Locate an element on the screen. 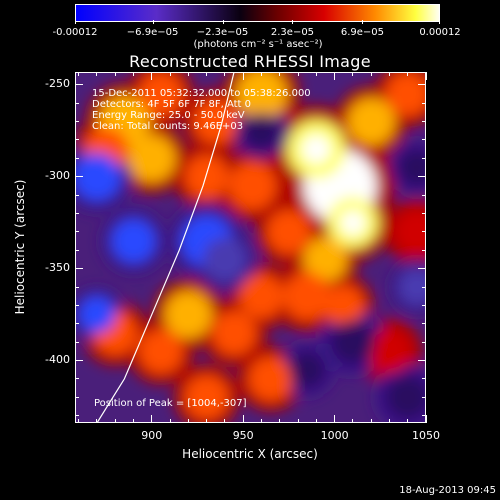 This screenshot has width=500, height=500. info-time-range: 15-Dec-2011 05:32:32.000 to 05:38:26.000 is located at coordinates (201, 93).